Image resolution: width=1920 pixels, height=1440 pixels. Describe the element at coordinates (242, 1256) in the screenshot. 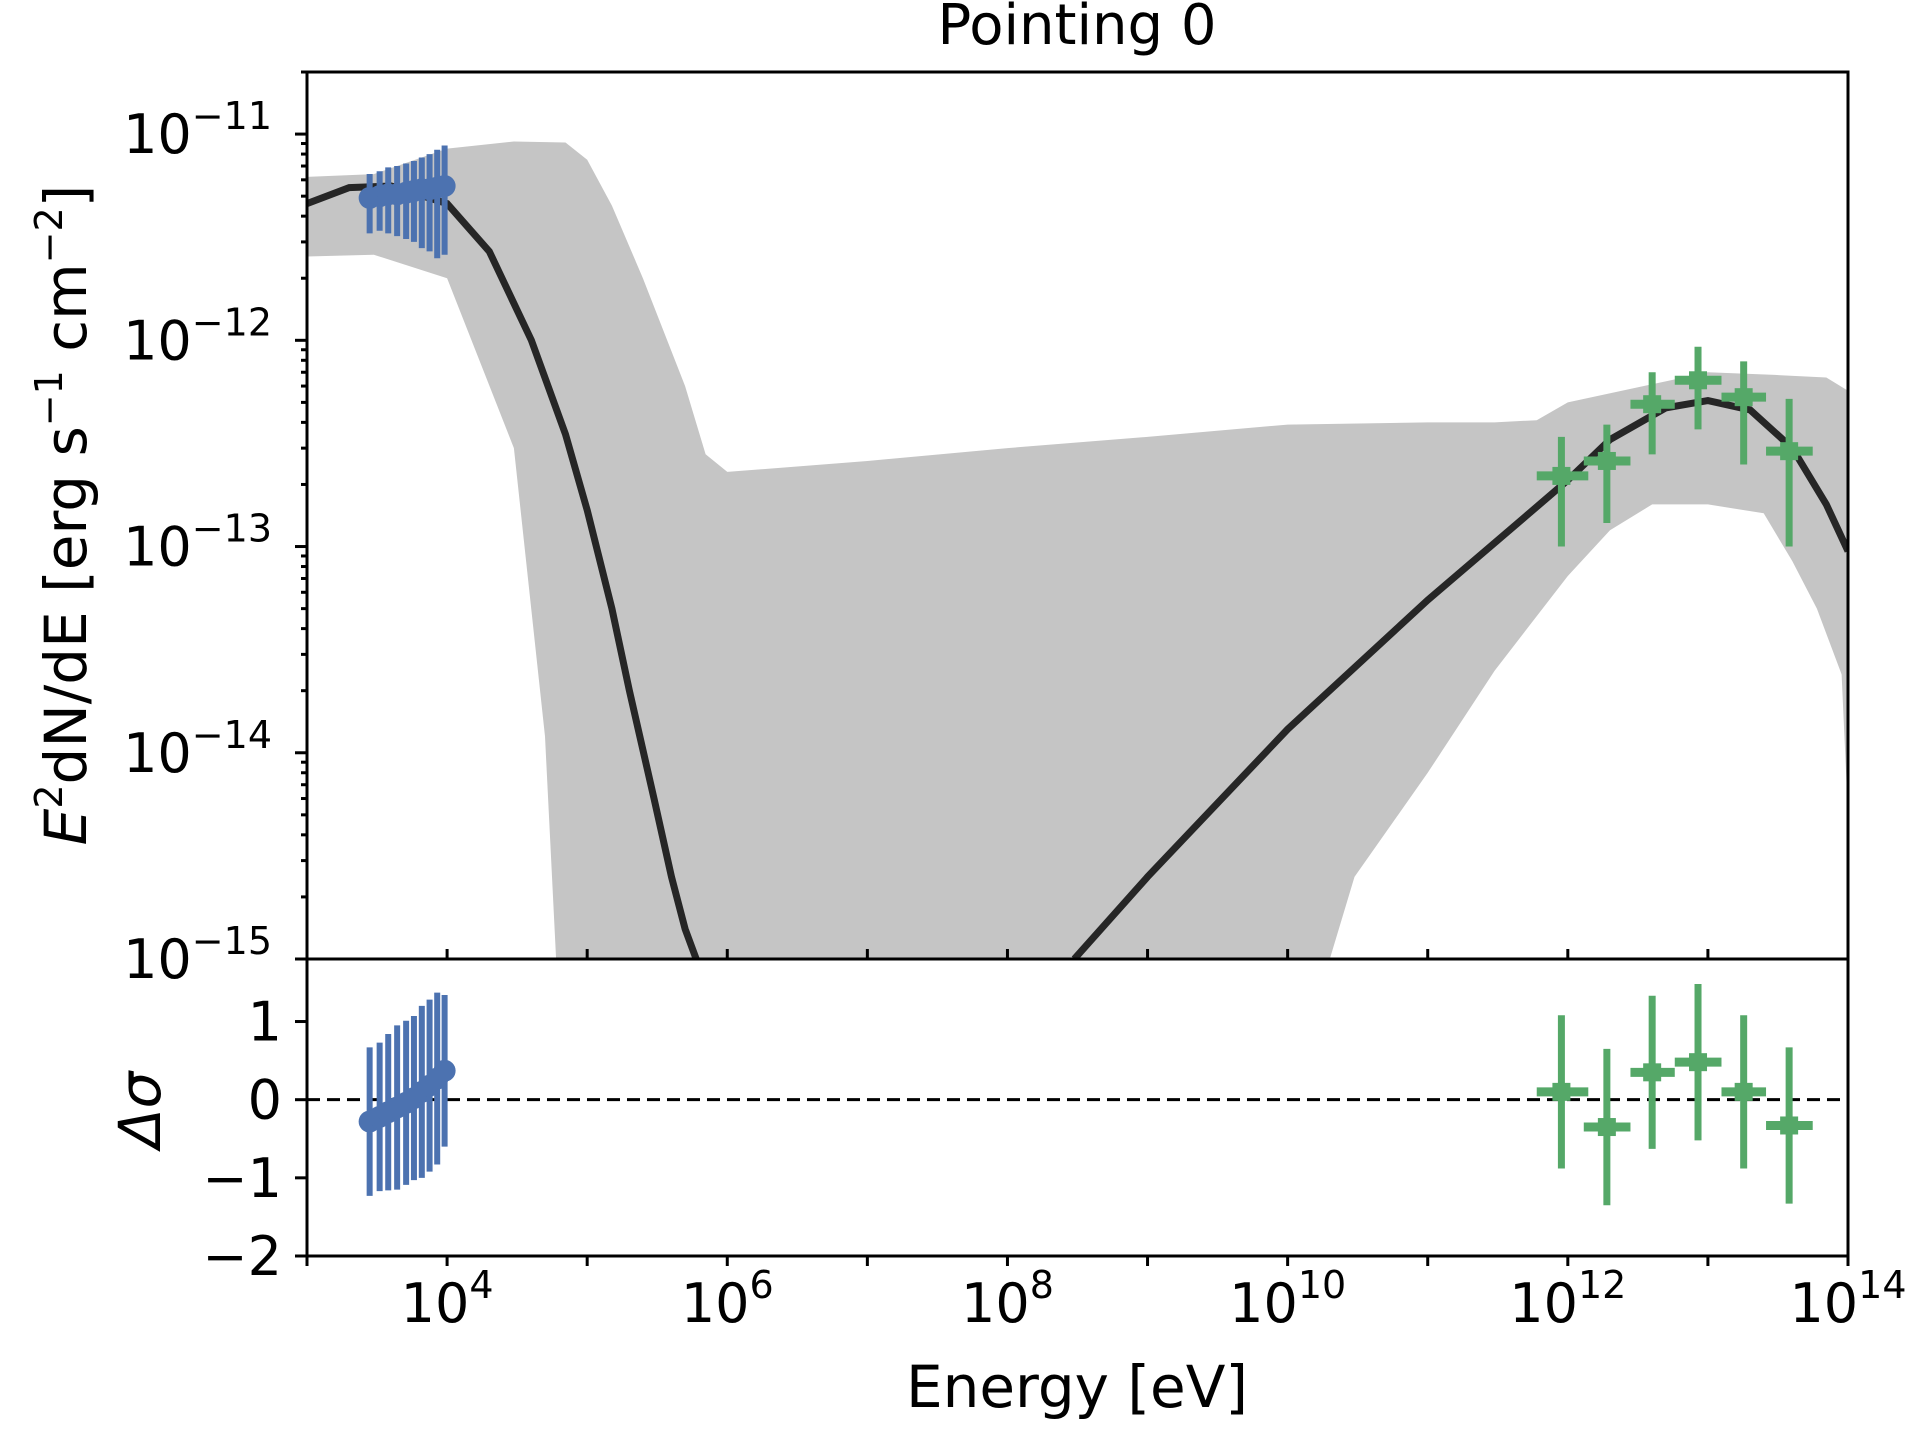

I see `residual-tick-label-3: −2` at that location.